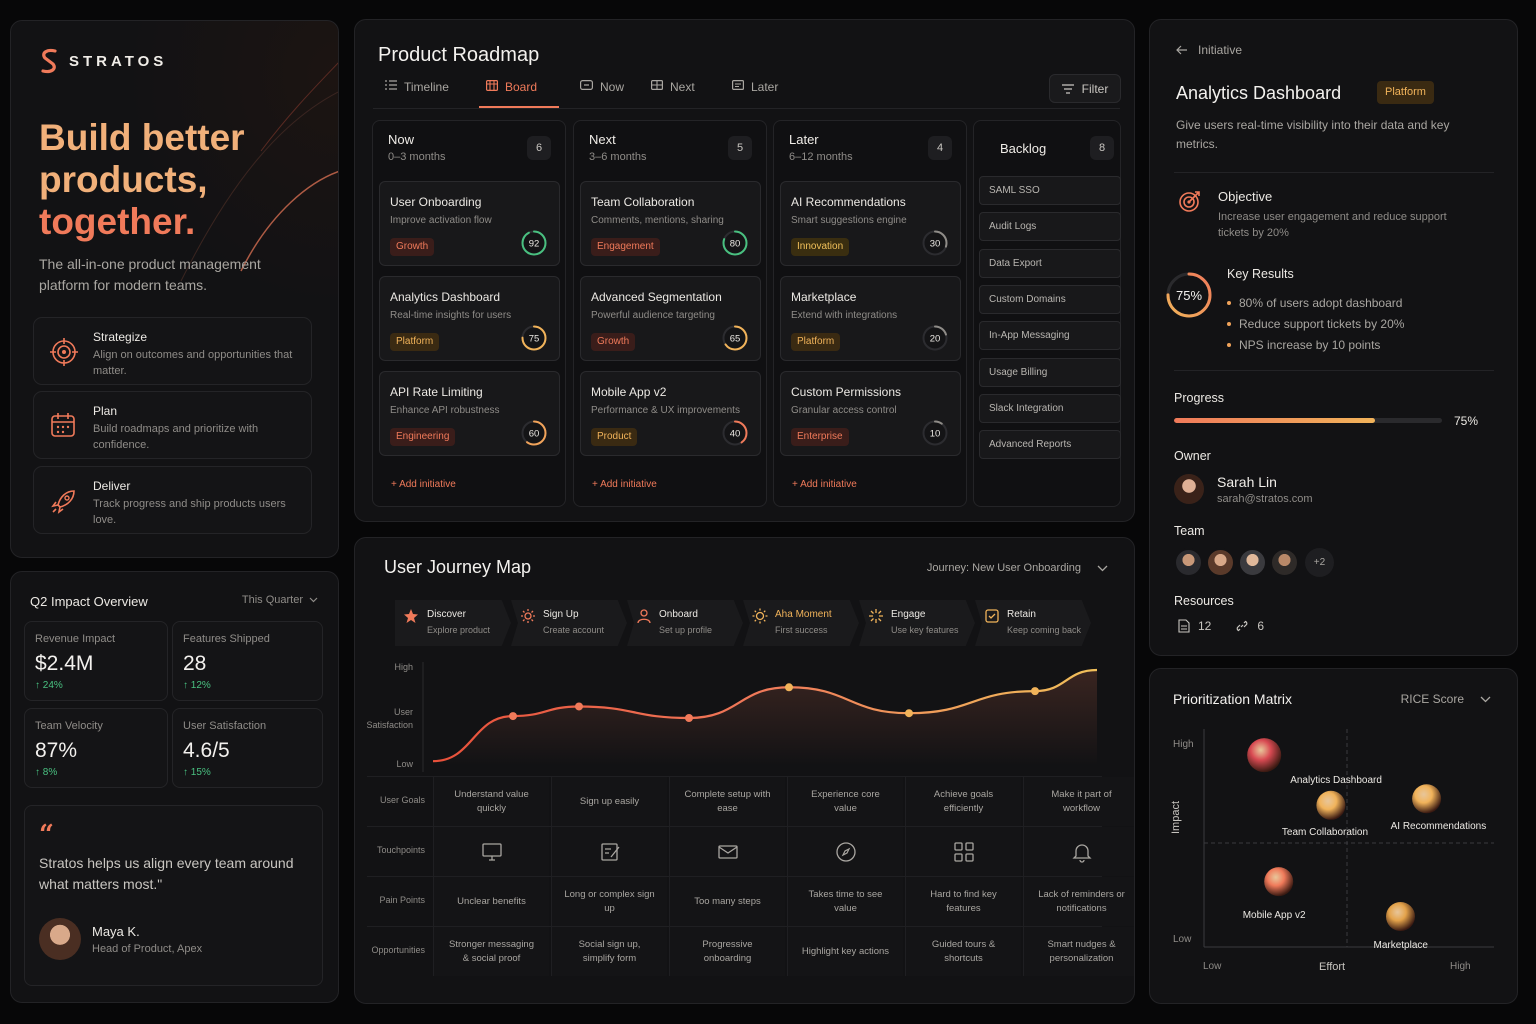 Image resolution: width=1536 pixels, height=1024 pixels. I want to click on tab-later: Later, so click(755, 94).